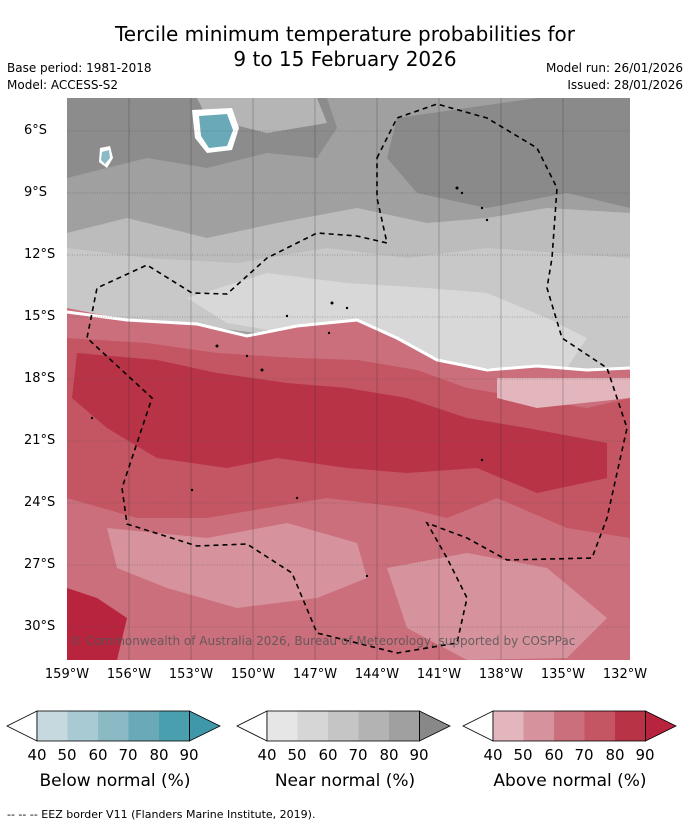 Image resolution: width=690 pixels, height=827 pixels. Describe the element at coordinates (508, 153) in the screenshot. I see `near-normal-zone-dark-east` at that location.